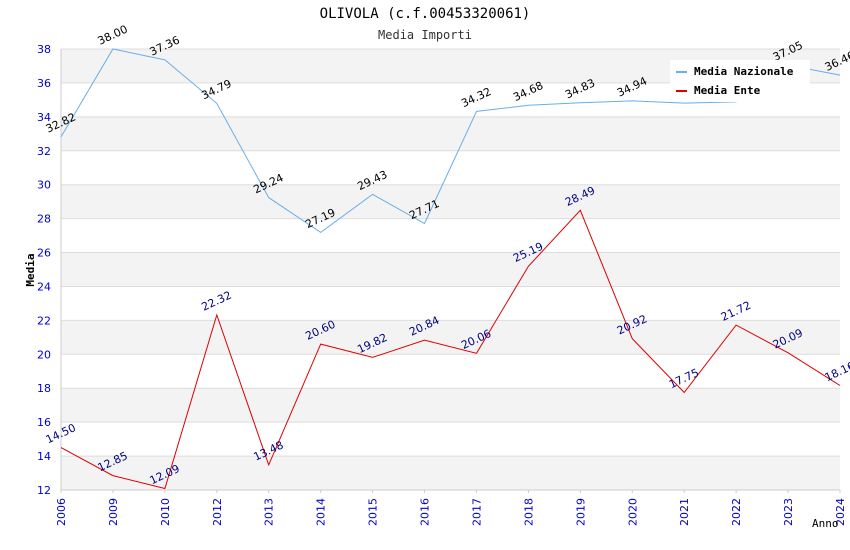 The width and height of the screenshot is (850, 550). Describe the element at coordinates (44, 49) in the screenshot. I see `y-tick-label-38: 38` at that location.